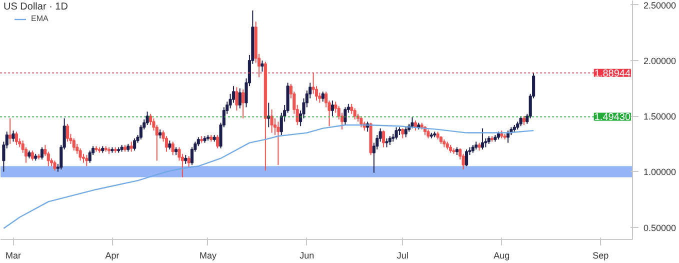  What do you see at coordinates (612, 118) in the screenshot?
I see `ref-line-label: 1.49430` at bounding box center [612, 118].